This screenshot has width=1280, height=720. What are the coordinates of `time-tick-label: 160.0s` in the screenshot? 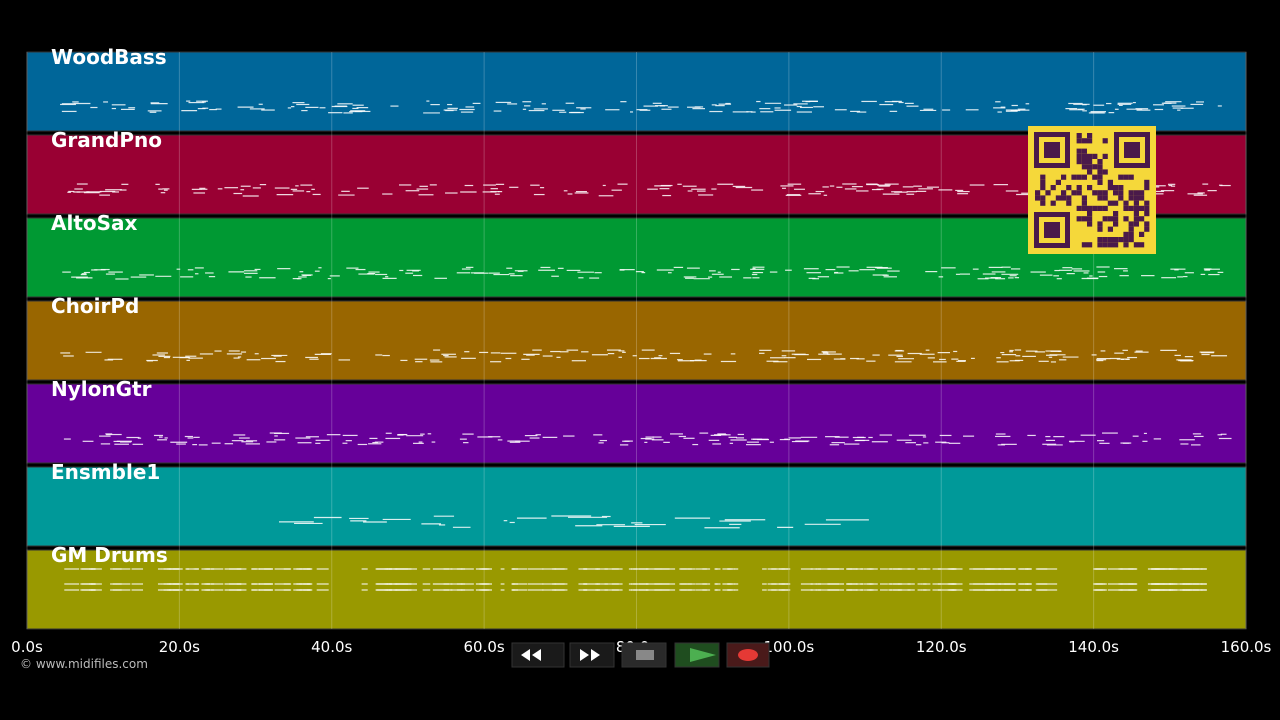 It's located at (1246, 647).